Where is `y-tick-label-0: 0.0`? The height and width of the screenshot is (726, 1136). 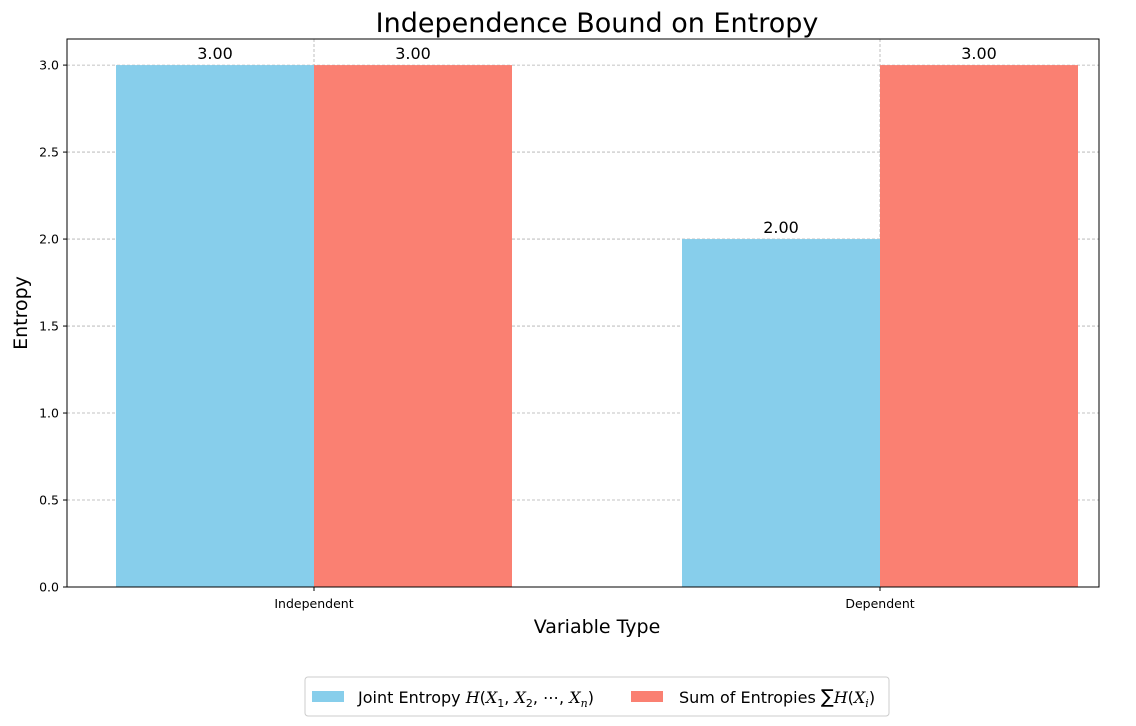 y-tick-label-0: 0.0 is located at coordinates (49, 587).